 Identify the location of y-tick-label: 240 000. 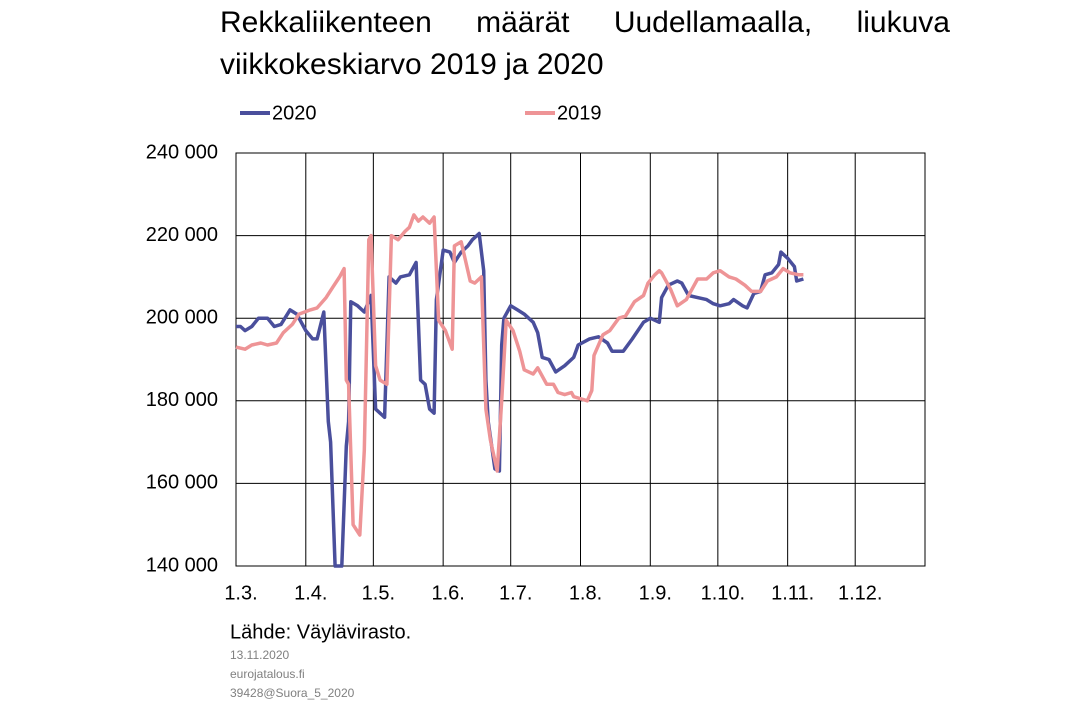
(182, 152).